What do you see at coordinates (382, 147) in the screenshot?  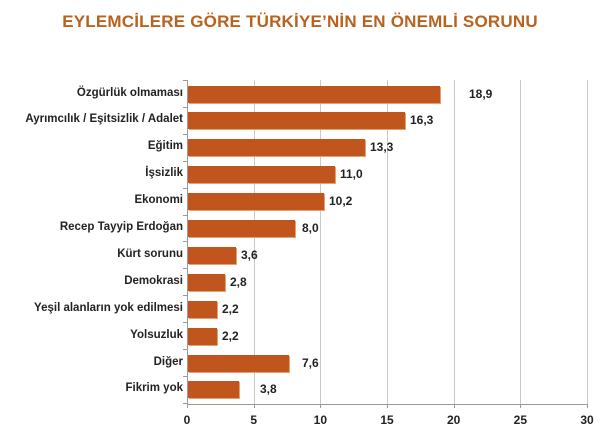 I see `value-label: 13,3` at bounding box center [382, 147].